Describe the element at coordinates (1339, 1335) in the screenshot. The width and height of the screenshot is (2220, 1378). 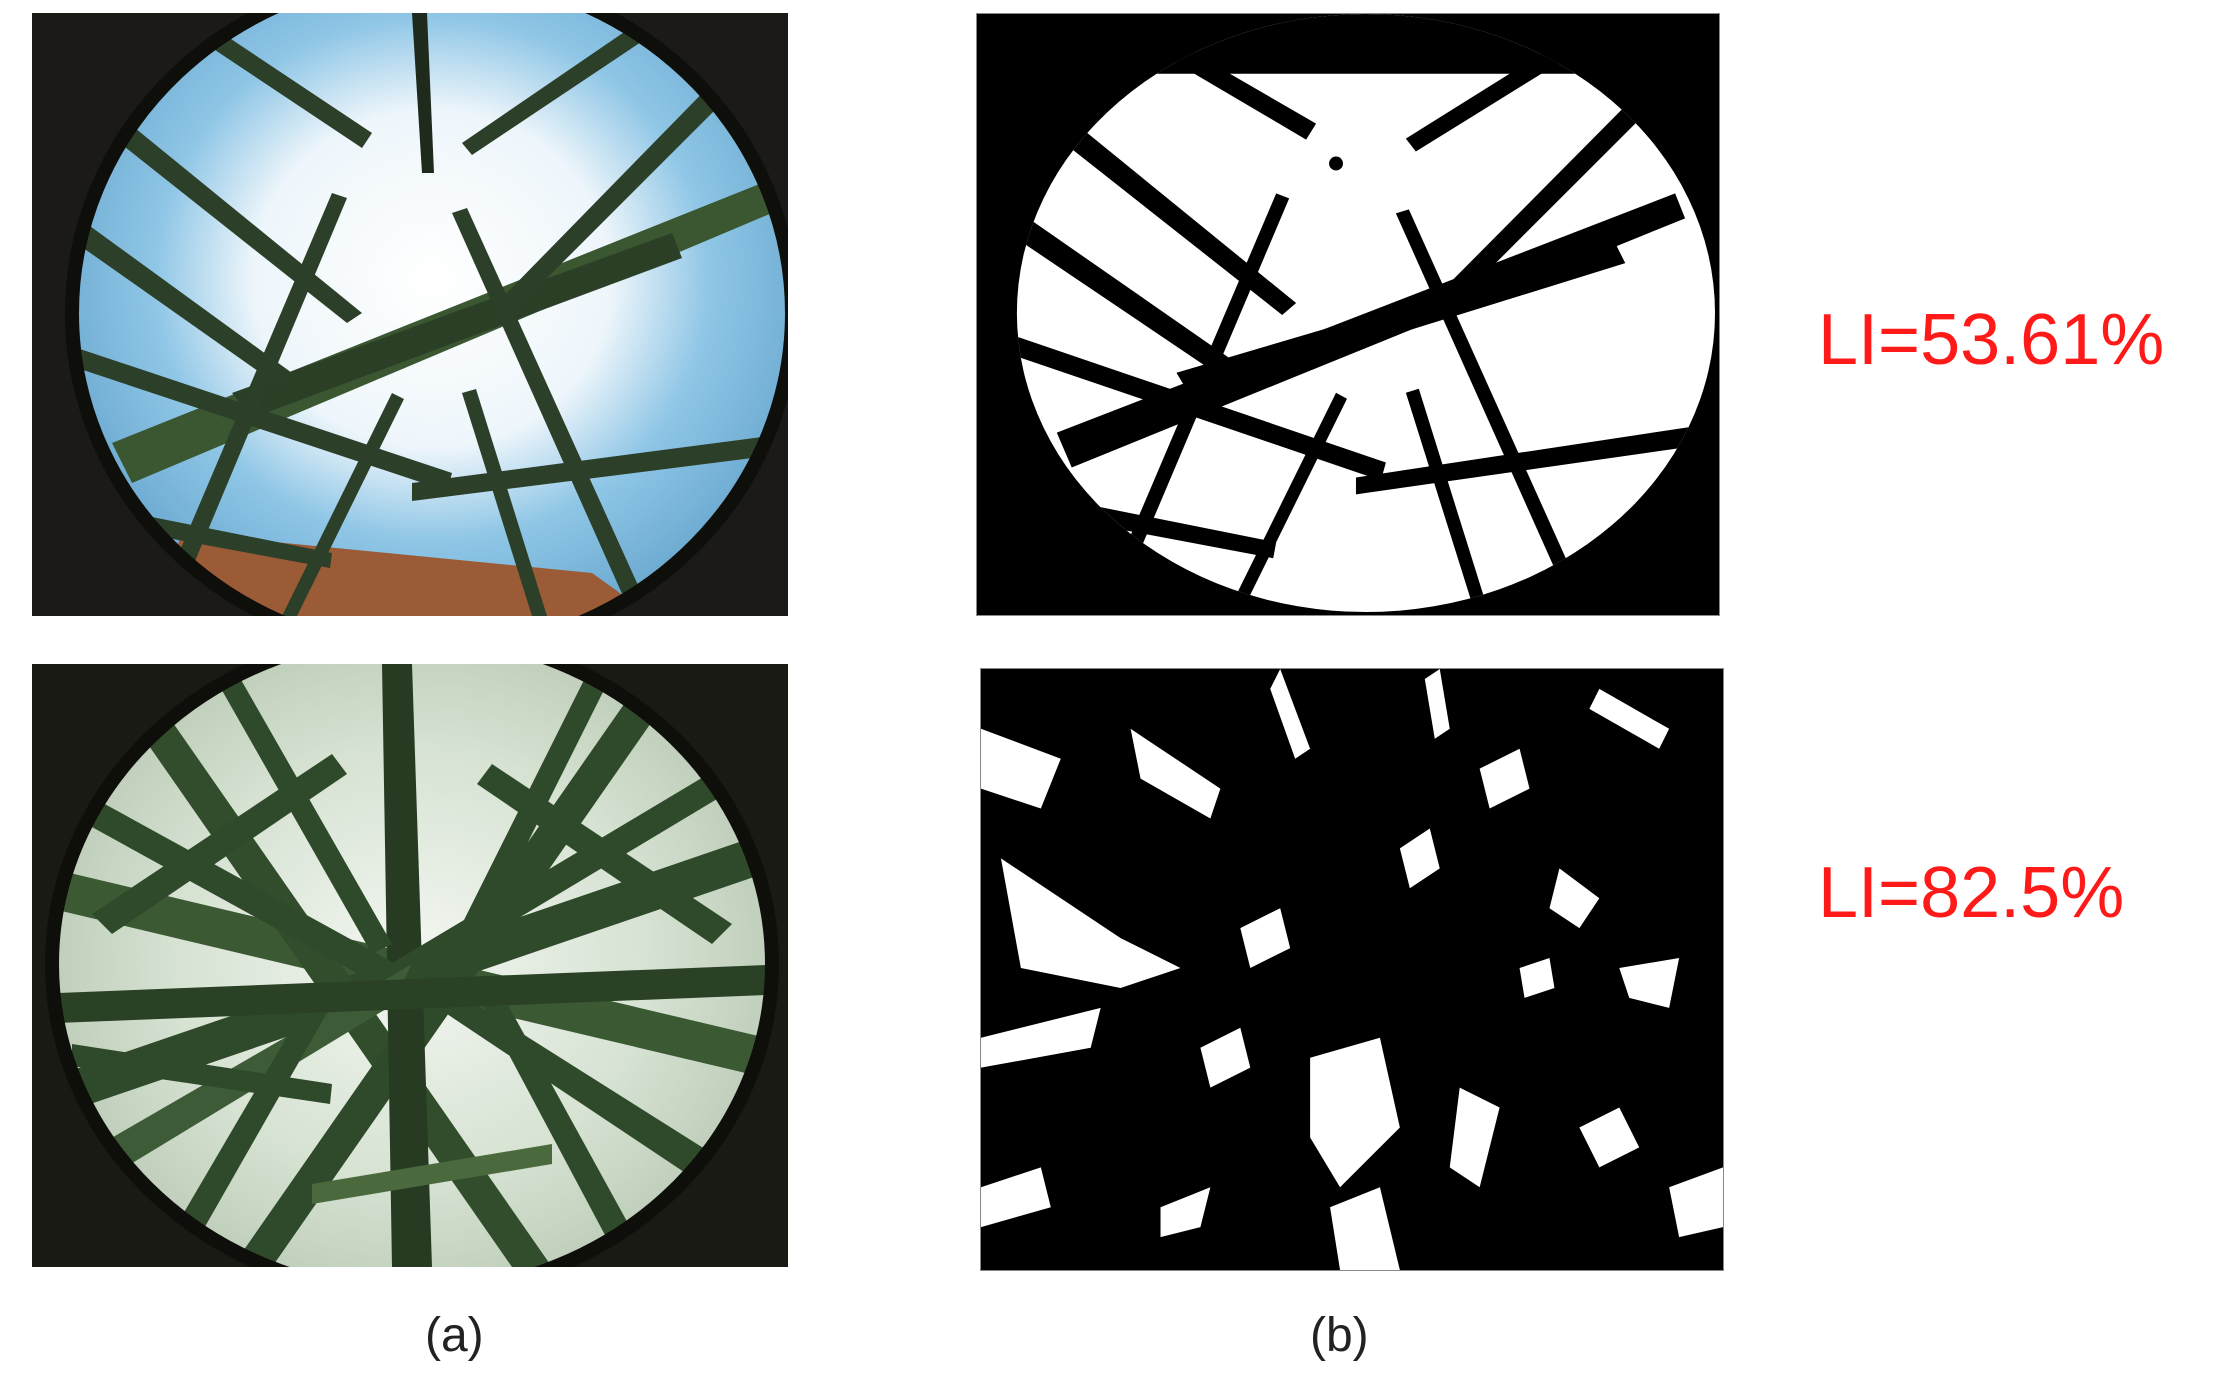
I see `caption-b: (b)` at that location.